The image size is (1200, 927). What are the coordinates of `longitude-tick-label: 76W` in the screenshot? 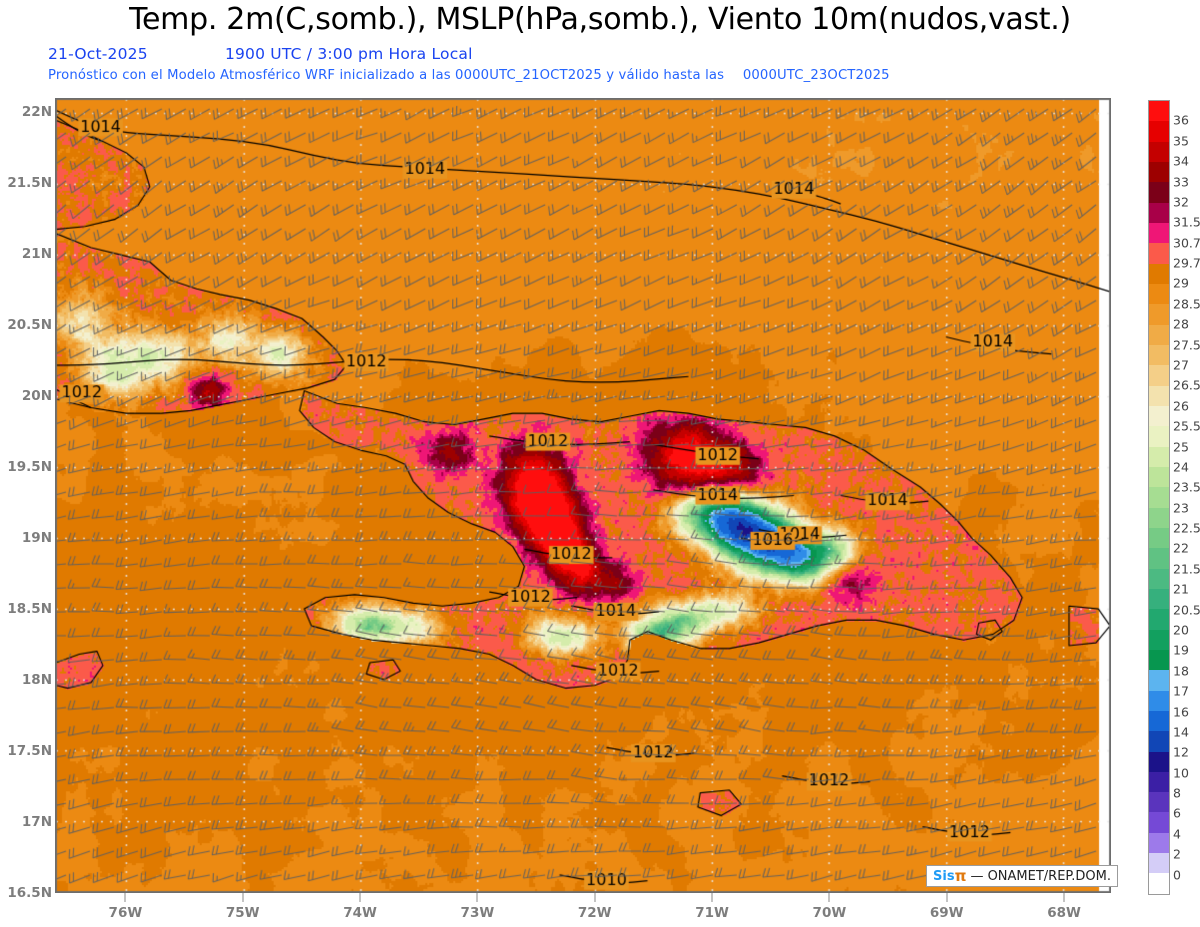 It's located at (125, 913).